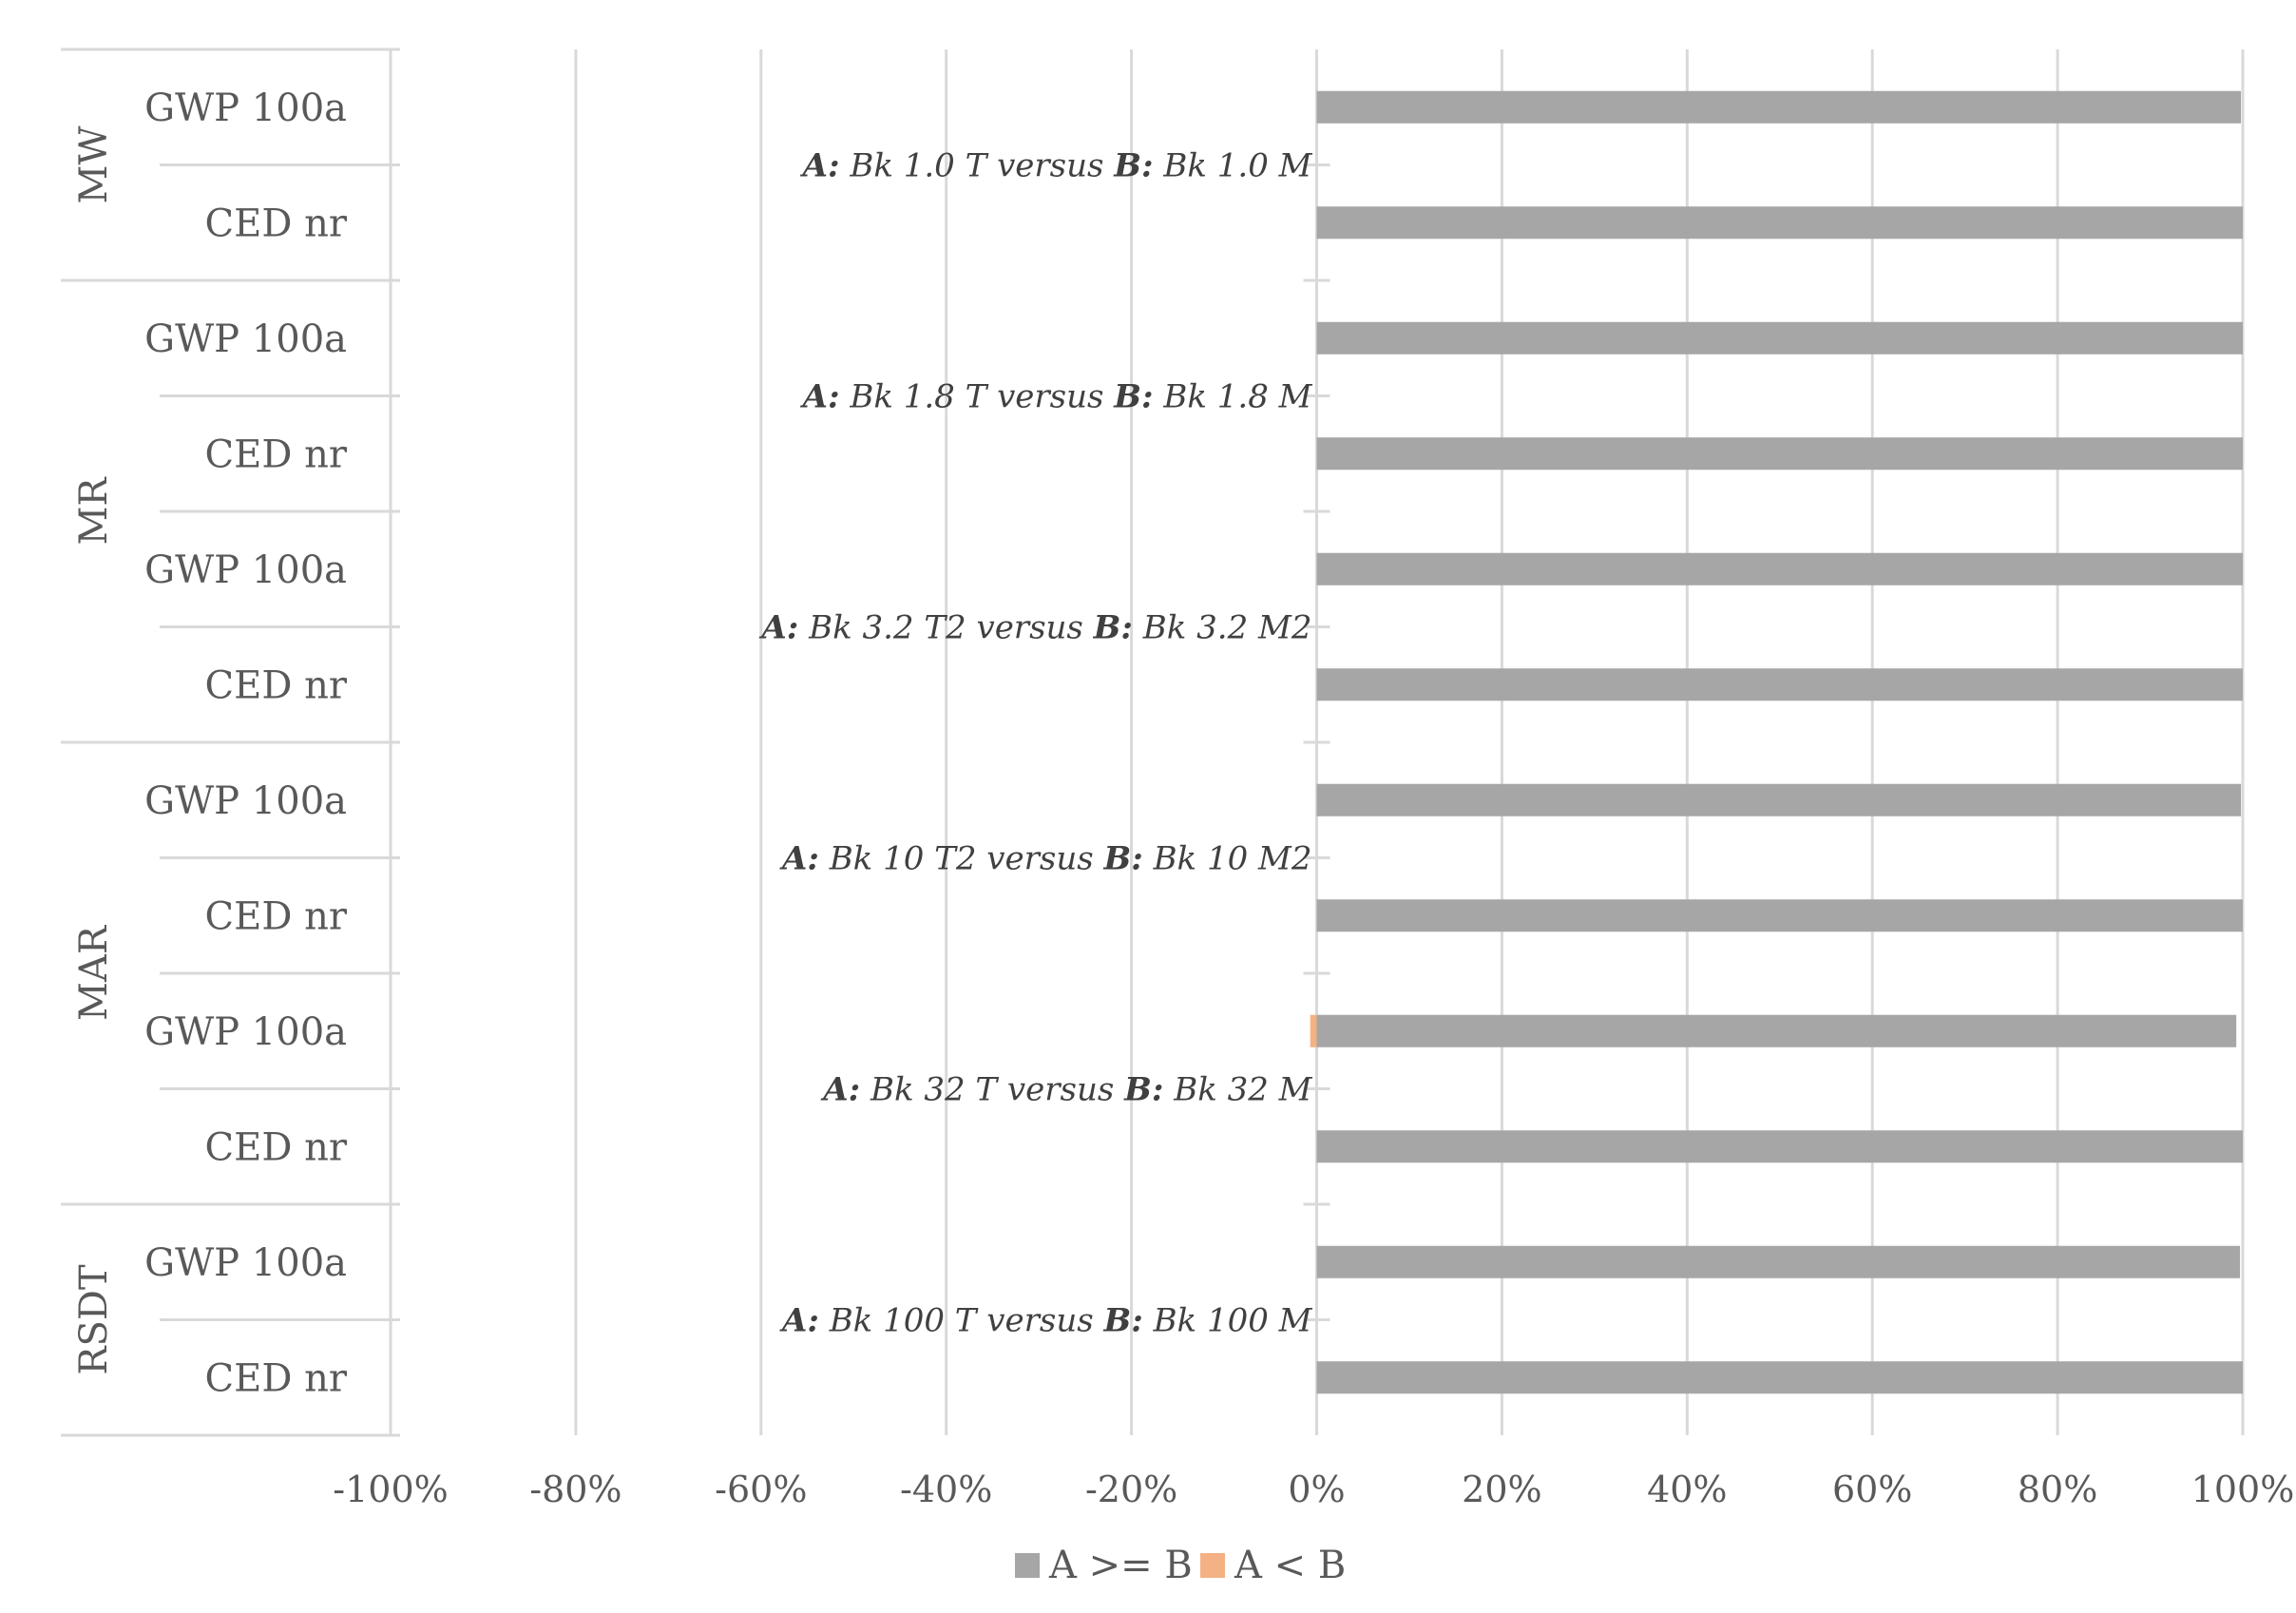  I want to click on annotation-text: Bk 100 T versus, so click(961, 1321).